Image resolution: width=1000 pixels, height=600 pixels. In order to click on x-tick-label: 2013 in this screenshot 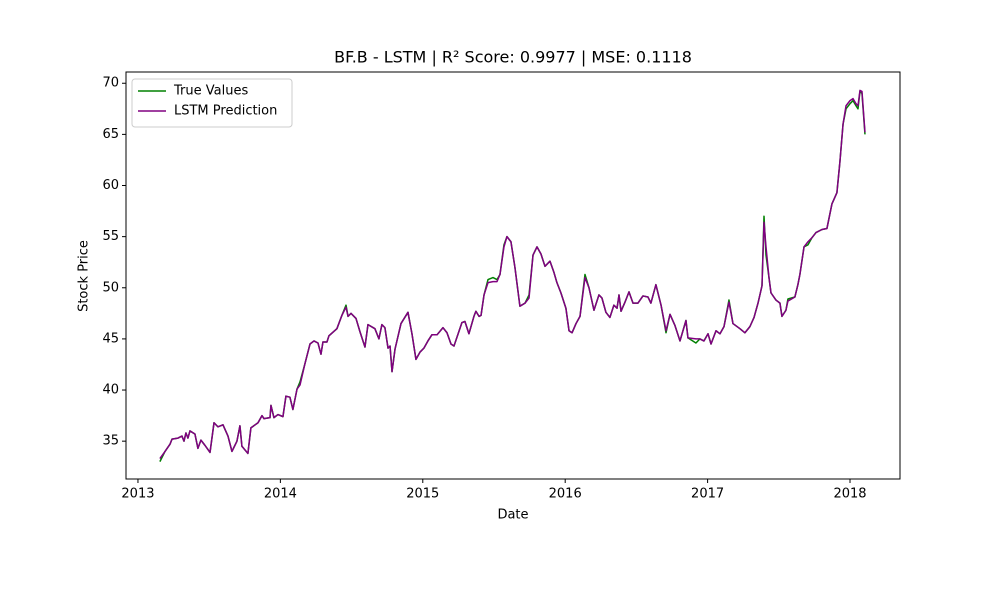, I will do `click(137, 494)`.